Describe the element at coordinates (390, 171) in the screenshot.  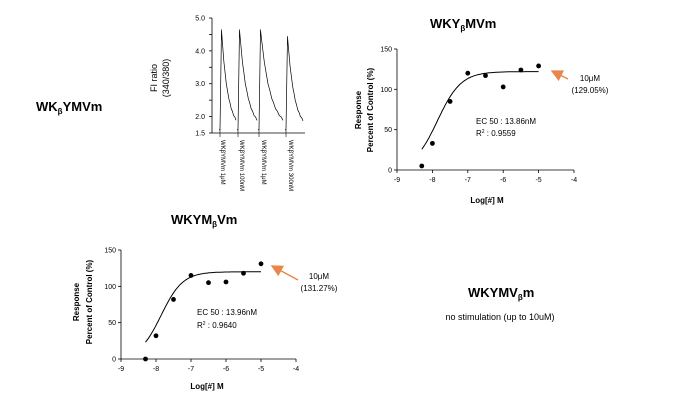
I see `top-ytick-label: 0` at that location.